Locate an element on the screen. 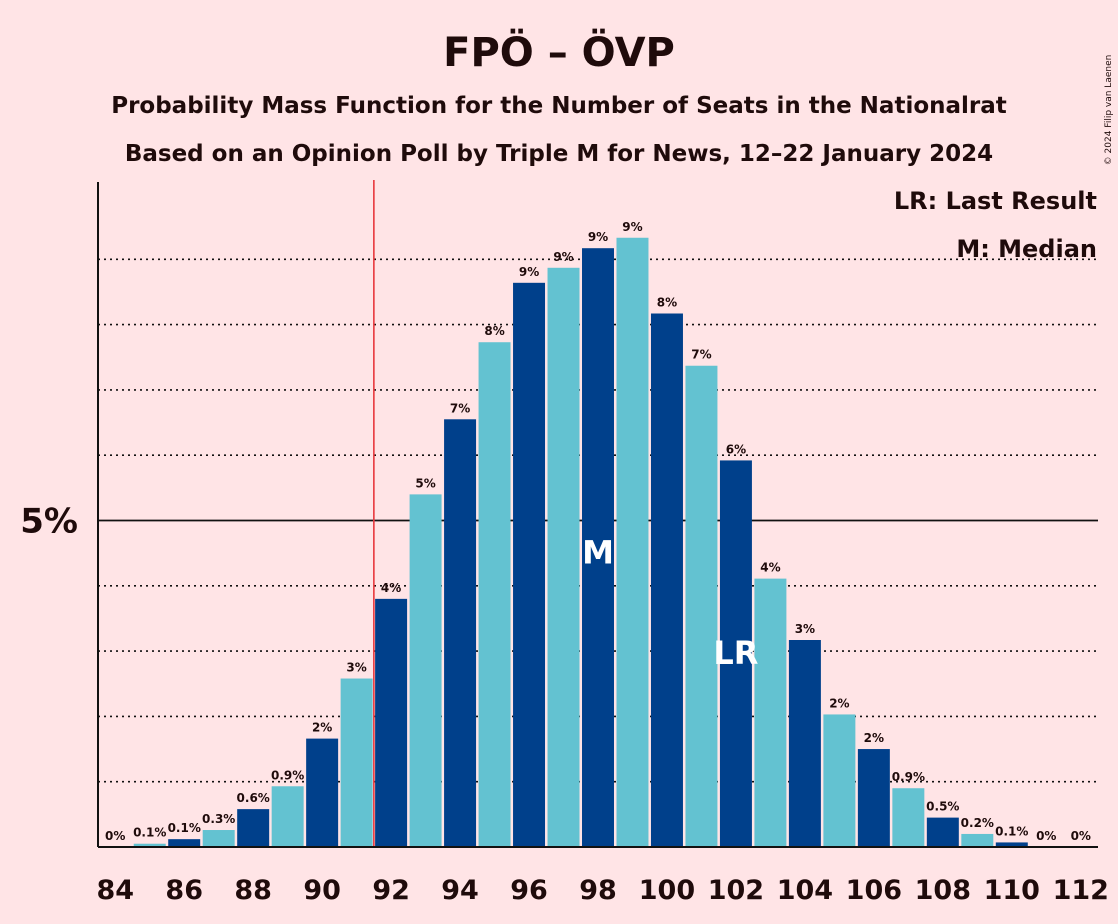 The height and width of the screenshot is (924, 1118). x-tick-label-94: 94 is located at coordinates (460, 890).